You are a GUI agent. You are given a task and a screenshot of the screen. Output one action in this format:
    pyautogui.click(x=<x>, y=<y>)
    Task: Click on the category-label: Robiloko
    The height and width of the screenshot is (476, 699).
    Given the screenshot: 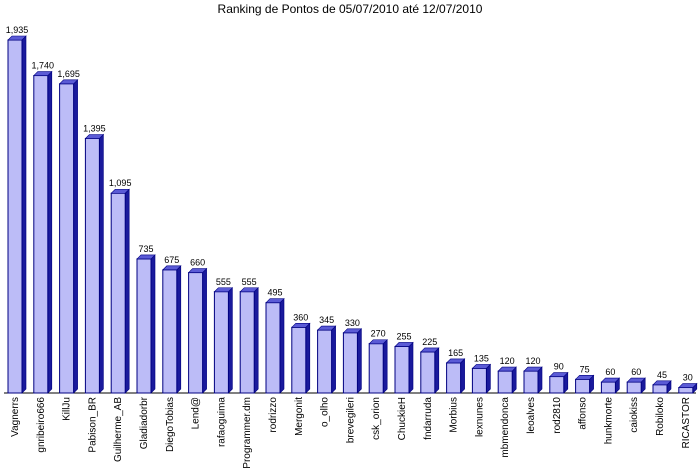 What is the action you would take?
    pyautogui.click(x=660, y=416)
    